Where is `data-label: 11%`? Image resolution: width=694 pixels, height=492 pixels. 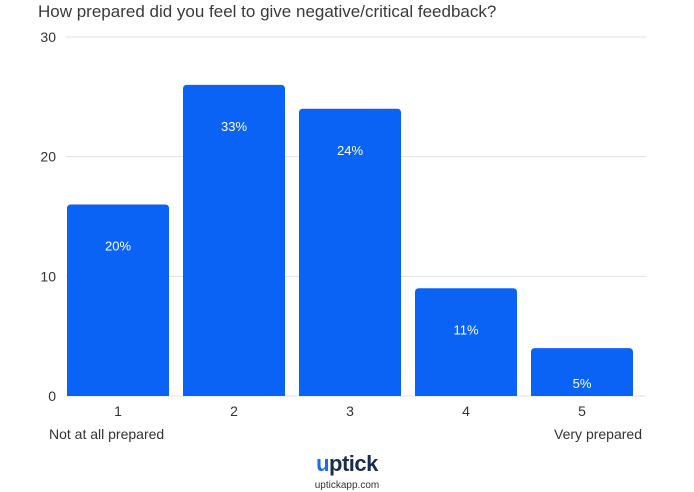
data-label: 11% is located at coordinates (465, 329).